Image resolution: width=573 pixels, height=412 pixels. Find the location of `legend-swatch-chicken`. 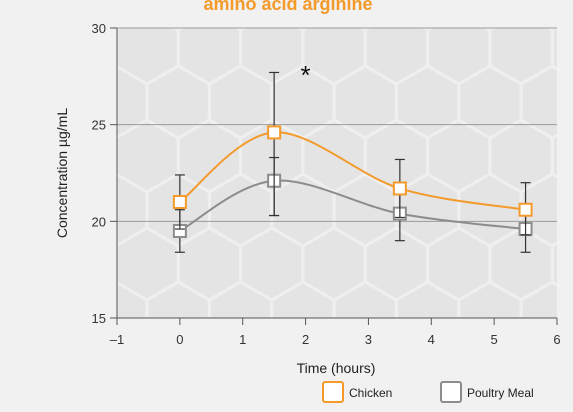

legend-swatch-chicken is located at coordinates (333, 392).